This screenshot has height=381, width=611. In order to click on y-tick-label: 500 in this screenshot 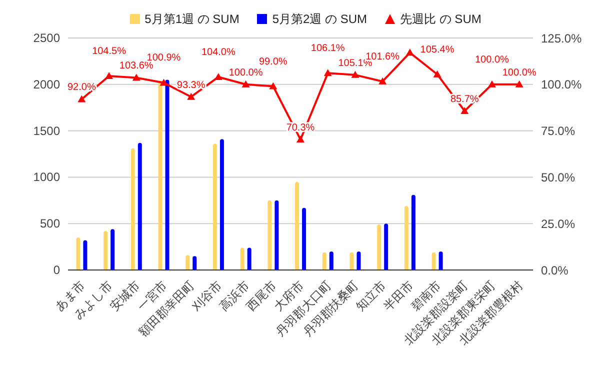, I will do `click(50, 223)`.